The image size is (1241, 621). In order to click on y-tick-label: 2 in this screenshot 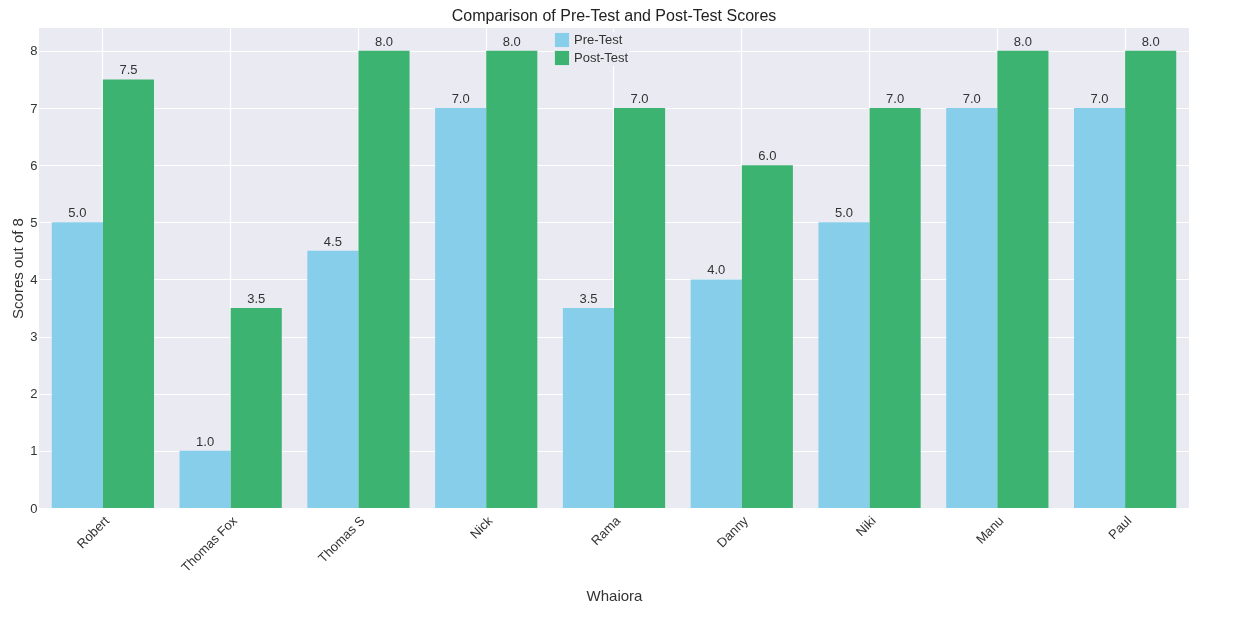, I will do `click(34, 394)`.